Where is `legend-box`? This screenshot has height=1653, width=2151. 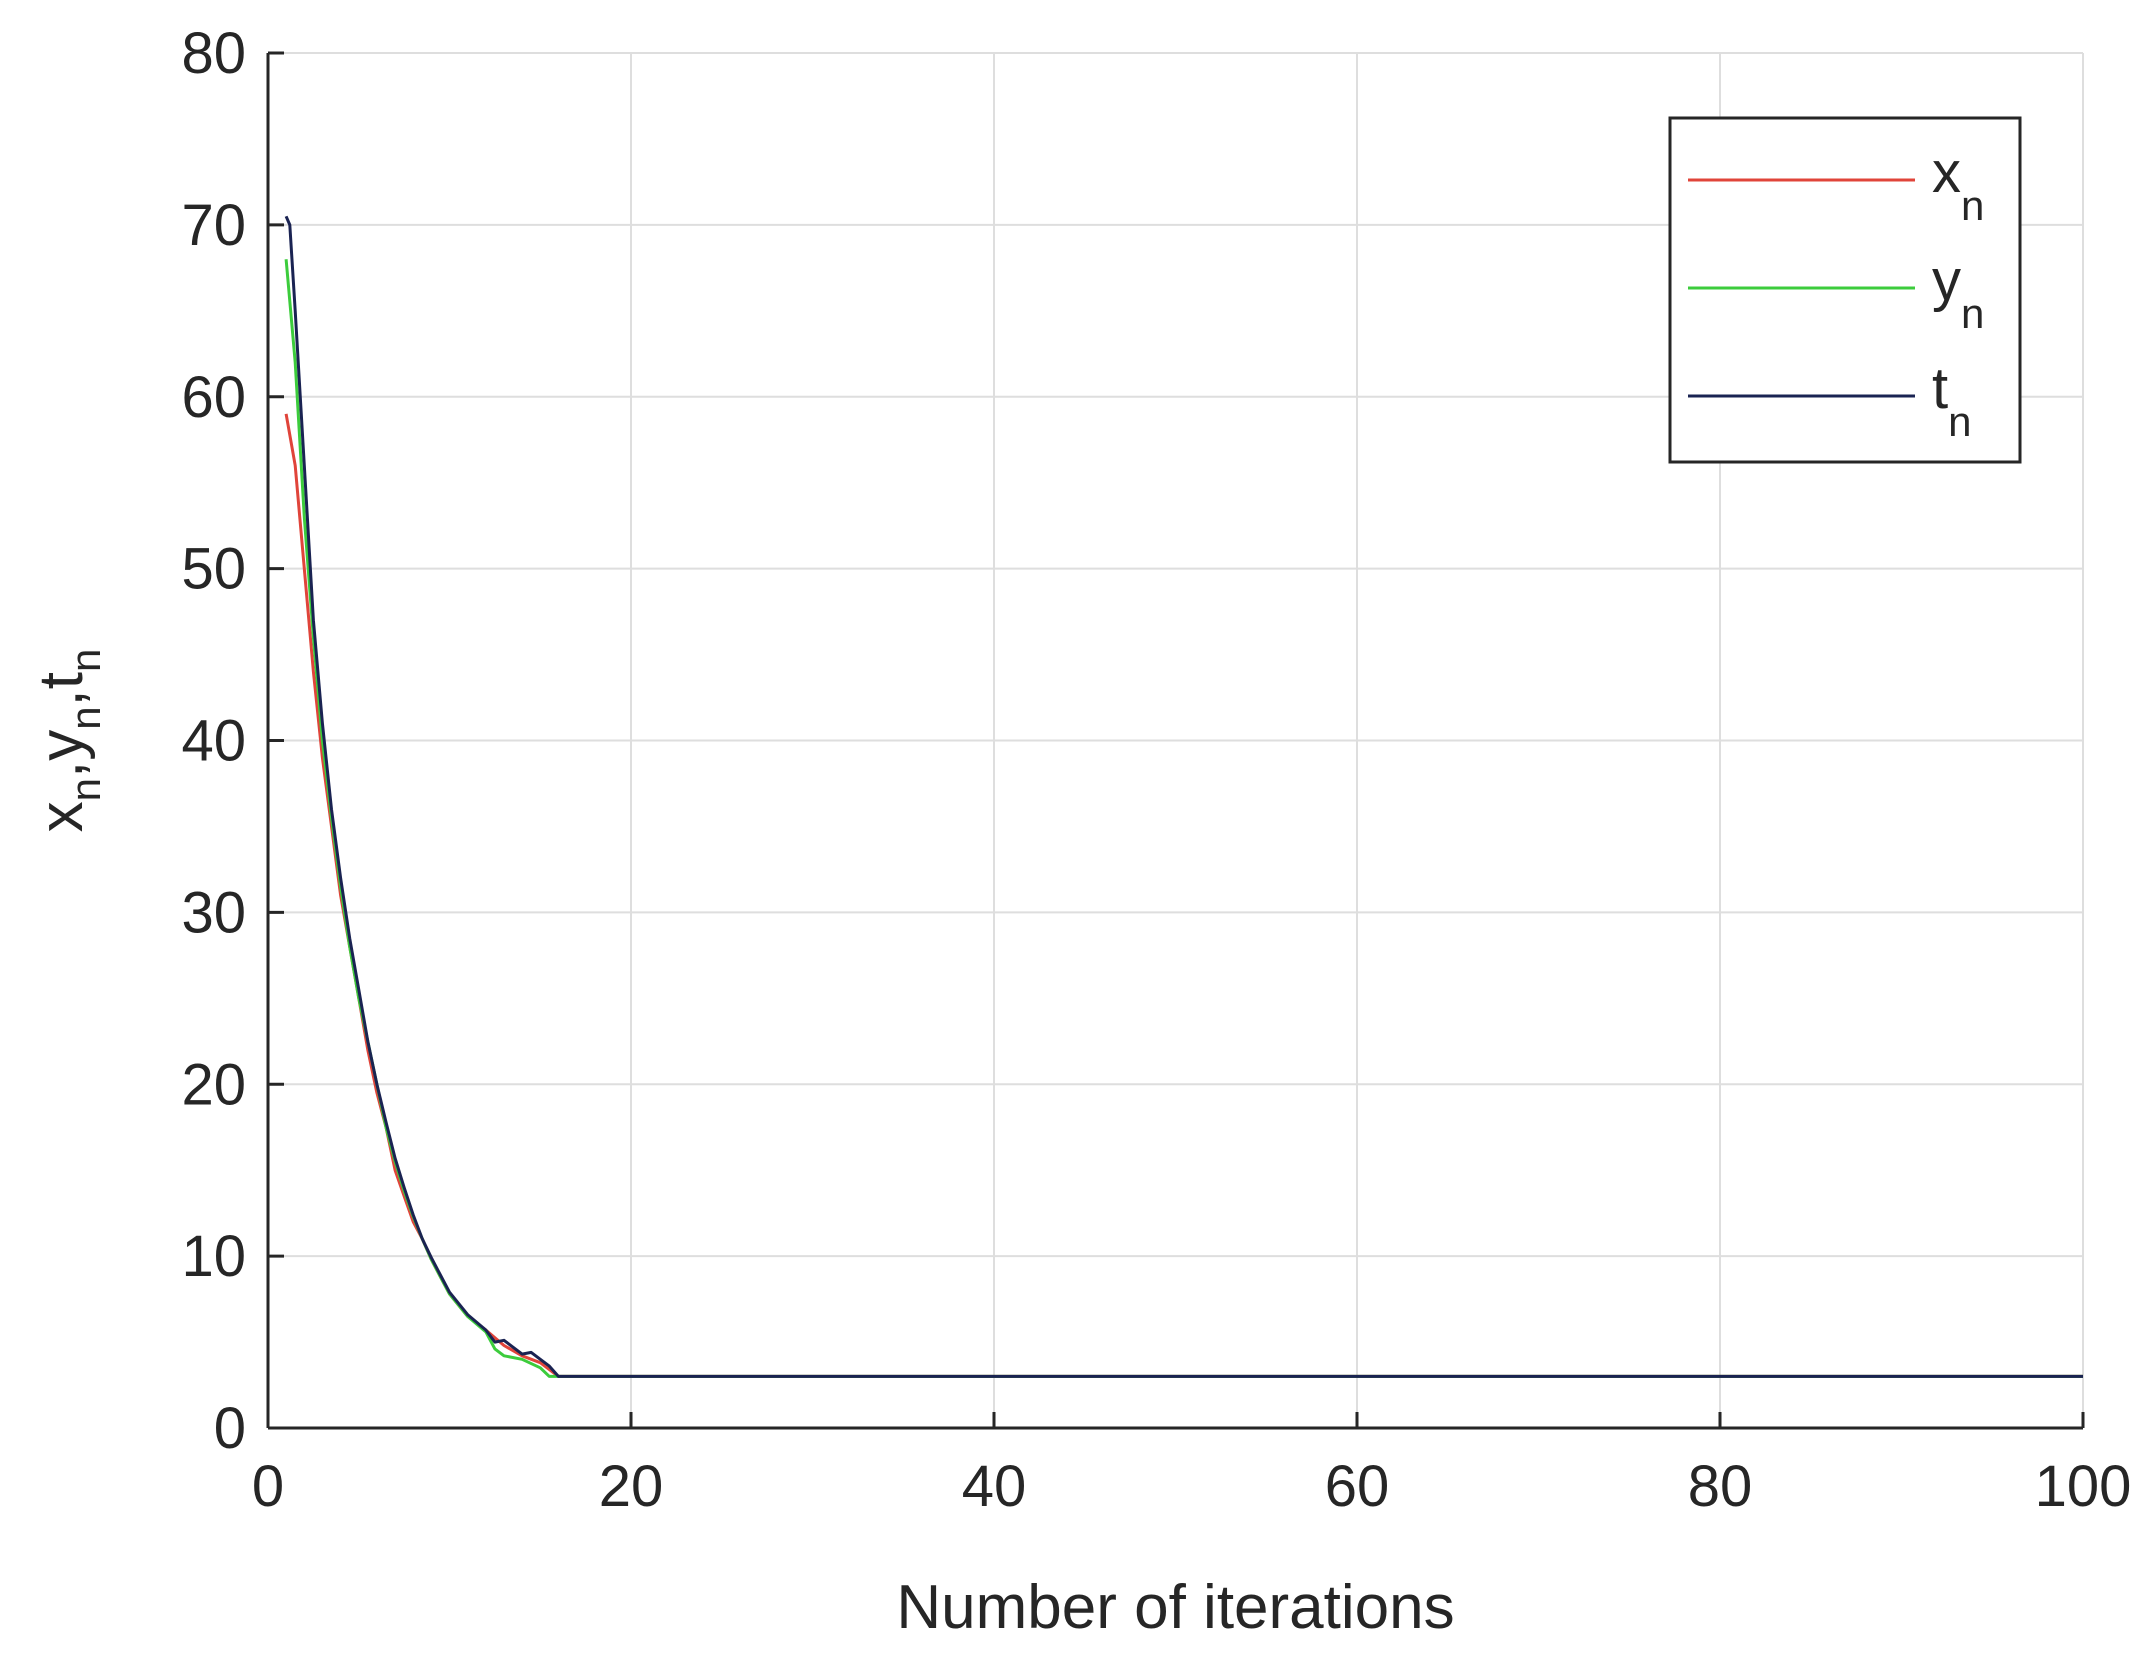
legend-box is located at coordinates (1845, 290).